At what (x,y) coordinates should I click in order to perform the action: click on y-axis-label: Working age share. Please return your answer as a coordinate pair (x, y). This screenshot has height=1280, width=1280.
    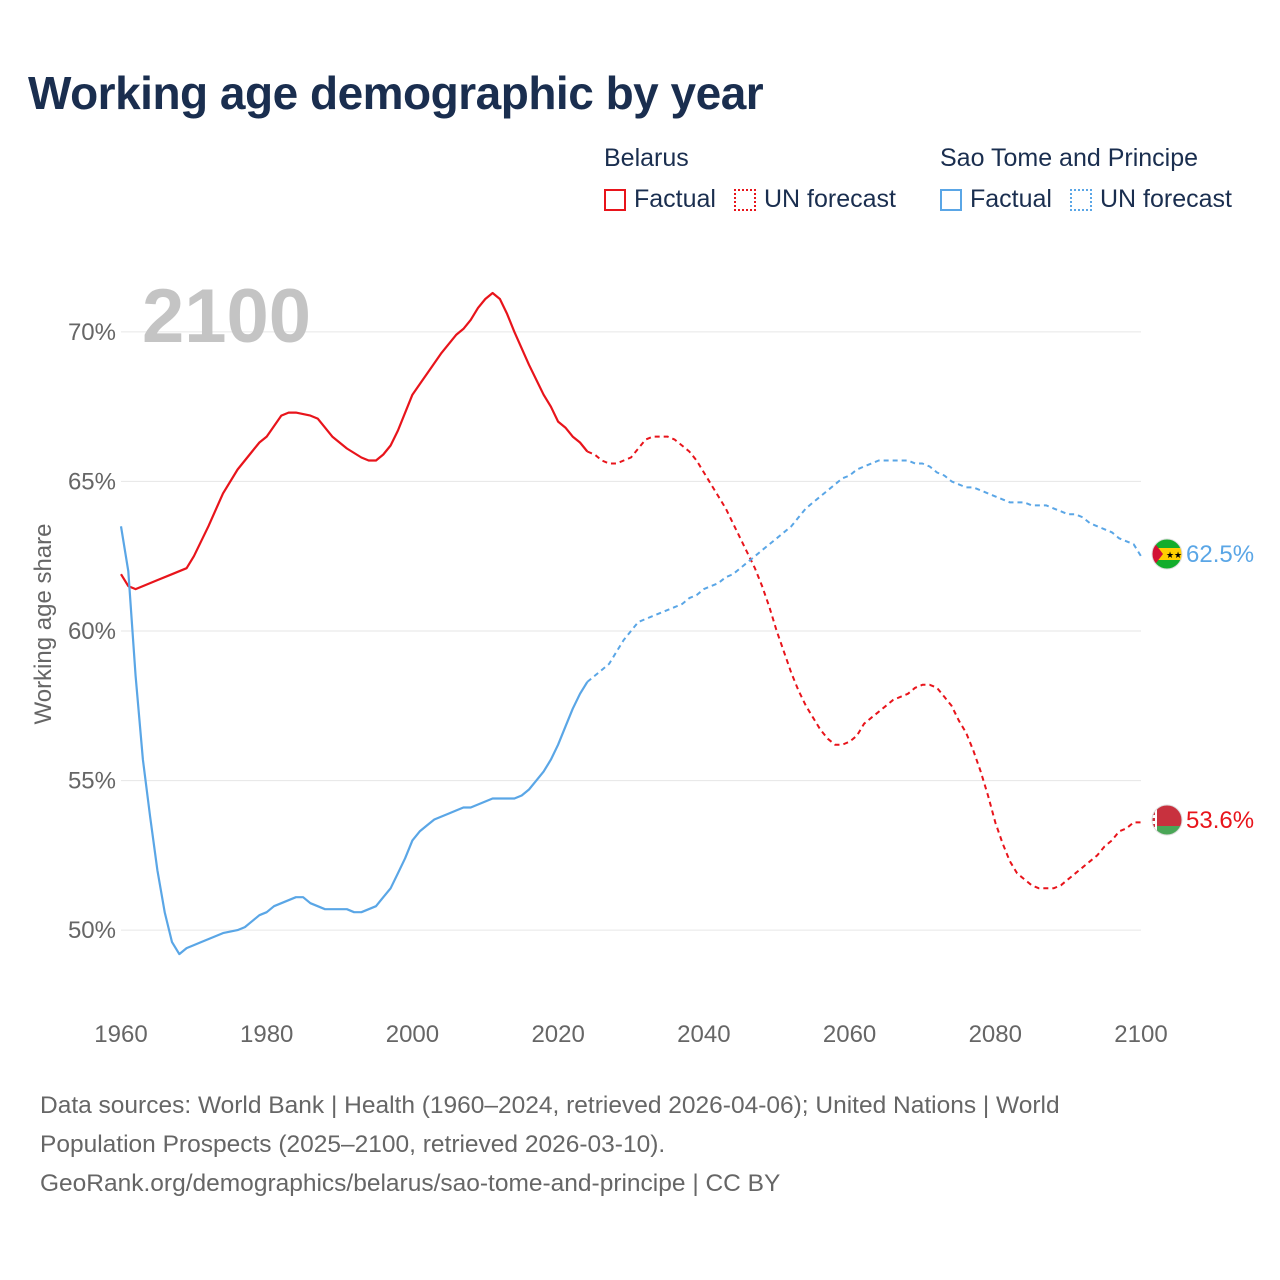
    Looking at the image, I should click on (43, 624).